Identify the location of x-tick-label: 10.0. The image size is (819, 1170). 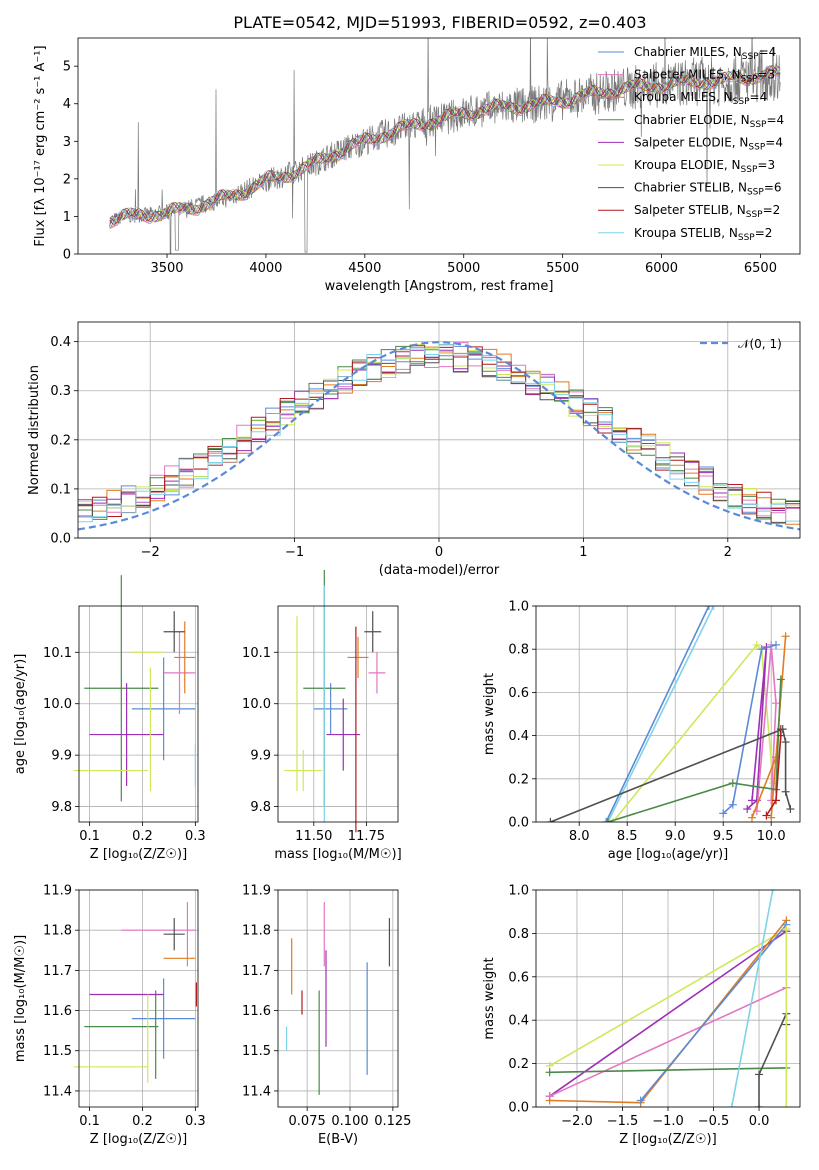
(771, 836).